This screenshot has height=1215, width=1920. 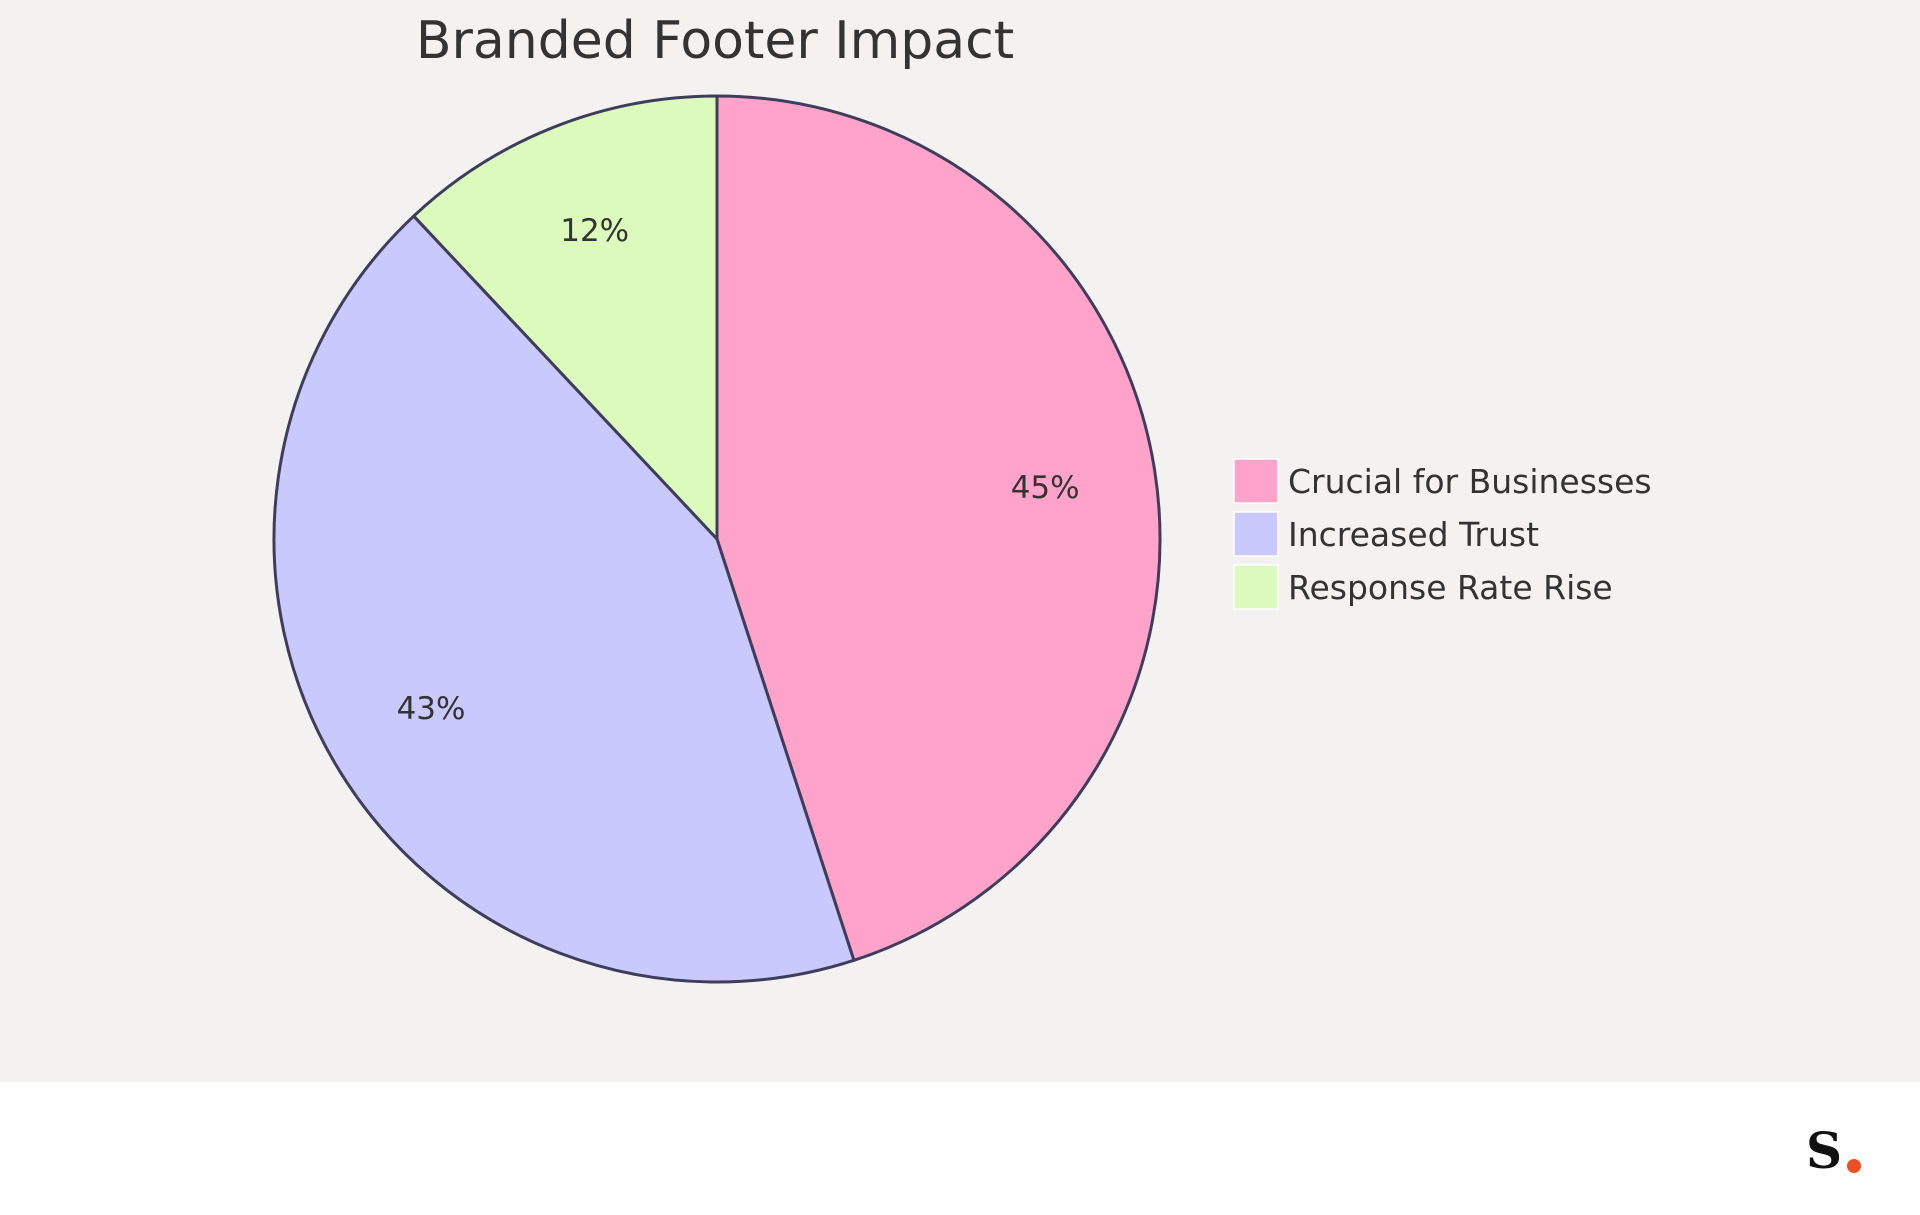 What do you see at coordinates (565, 317) in the screenshot?
I see `pie-slice-response-rate-rise` at bounding box center [565, 317].